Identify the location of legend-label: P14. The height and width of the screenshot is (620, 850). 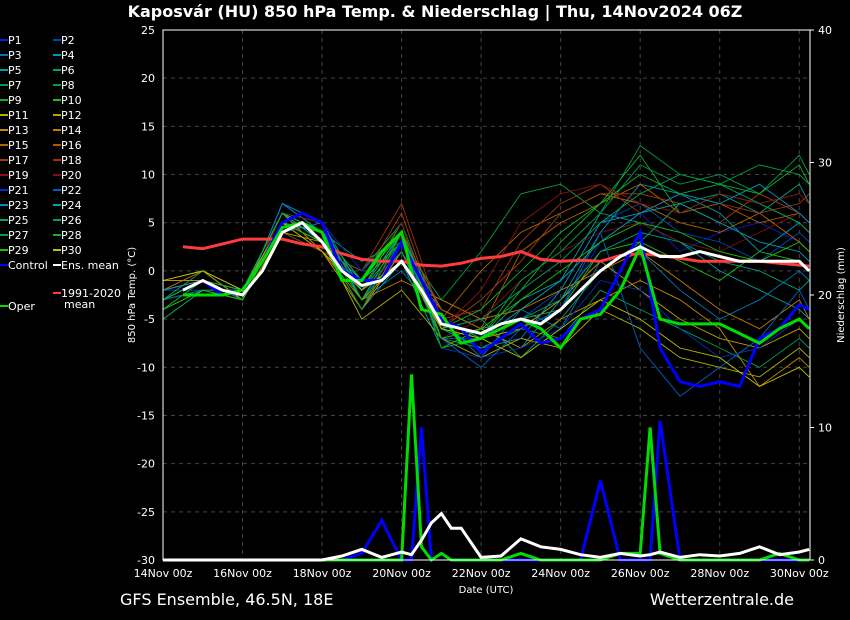
(71, 130).